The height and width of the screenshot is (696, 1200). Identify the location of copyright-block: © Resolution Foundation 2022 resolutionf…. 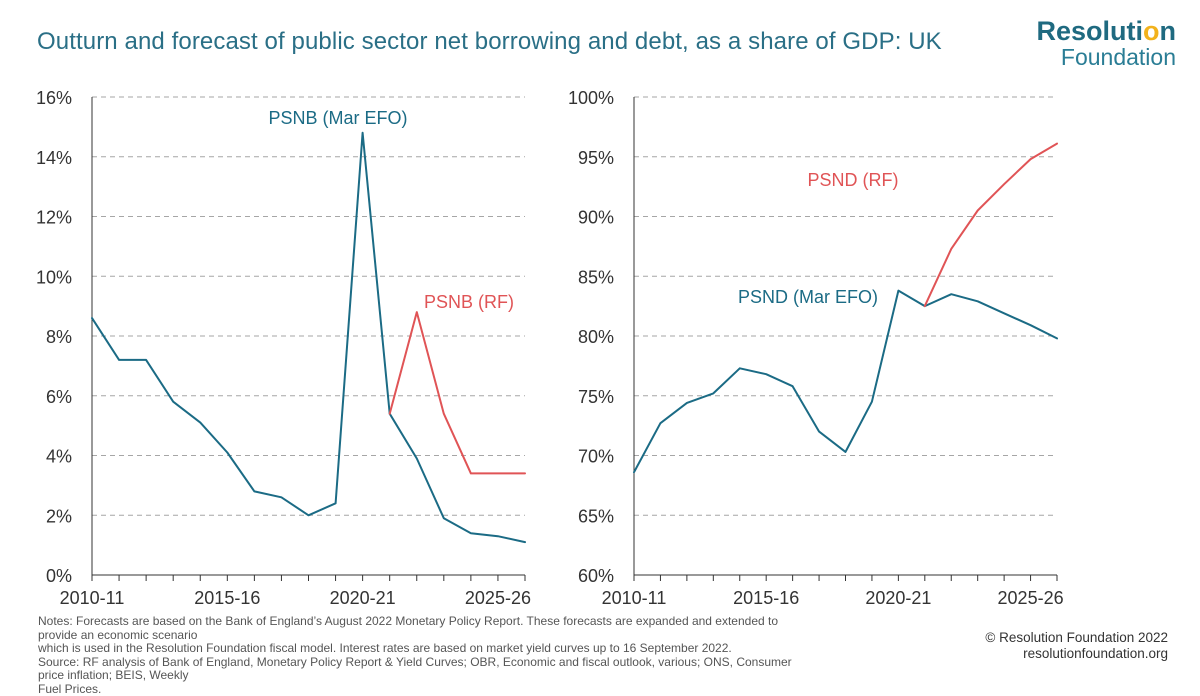
(1076, 646).